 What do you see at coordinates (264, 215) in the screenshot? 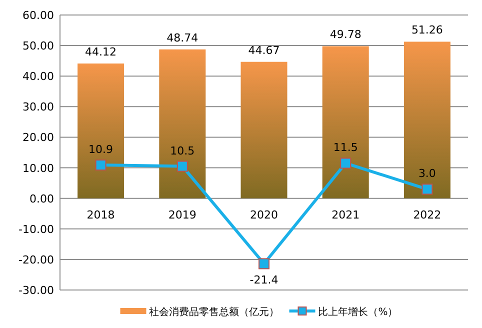
I see `x-tick-label: 2020` at bounding box center [264, 215].